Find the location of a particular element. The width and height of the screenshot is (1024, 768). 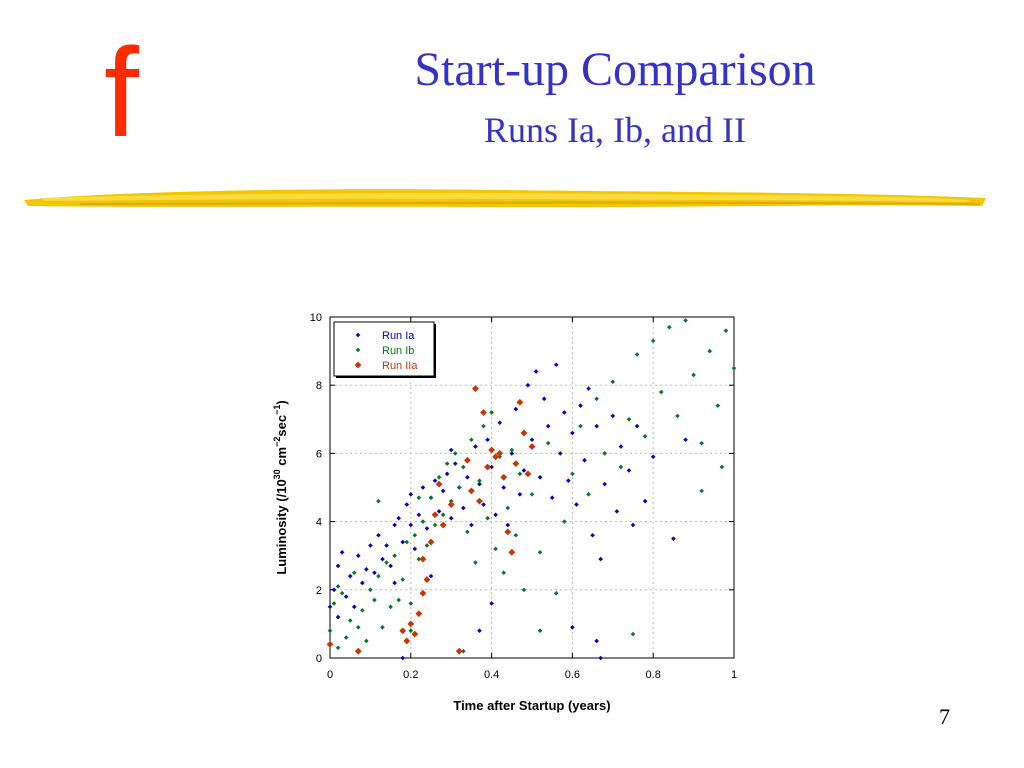

legend-box is located at coordinates (384, 349).